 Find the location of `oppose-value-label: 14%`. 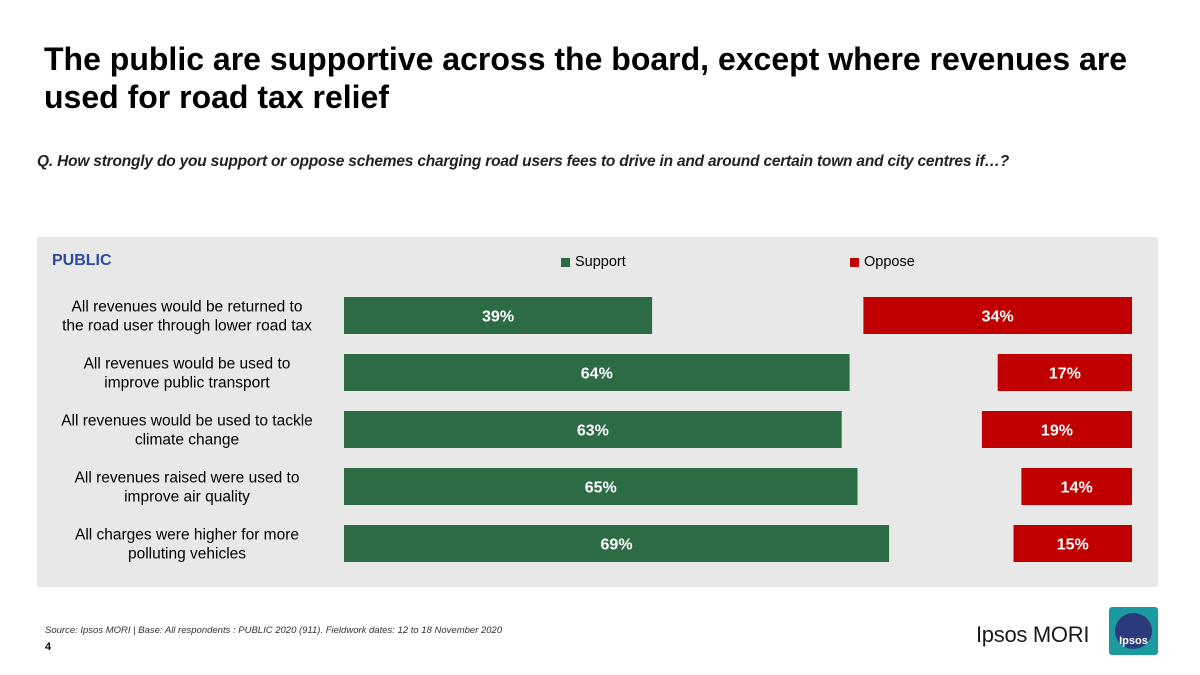

oppose-value-label: 14% is located at coordinates (1077, 488).